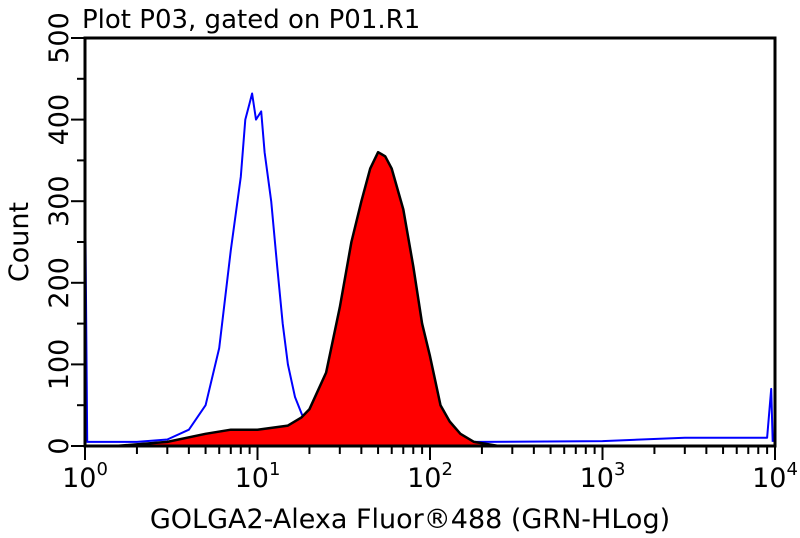 The width and height of the screenshot is (800, 538). What do you see at coordinates (251, 20) in the screenshot?
I see `chart-title: Plot P03, gated on P01.R1` at bounding box center [251, 20].